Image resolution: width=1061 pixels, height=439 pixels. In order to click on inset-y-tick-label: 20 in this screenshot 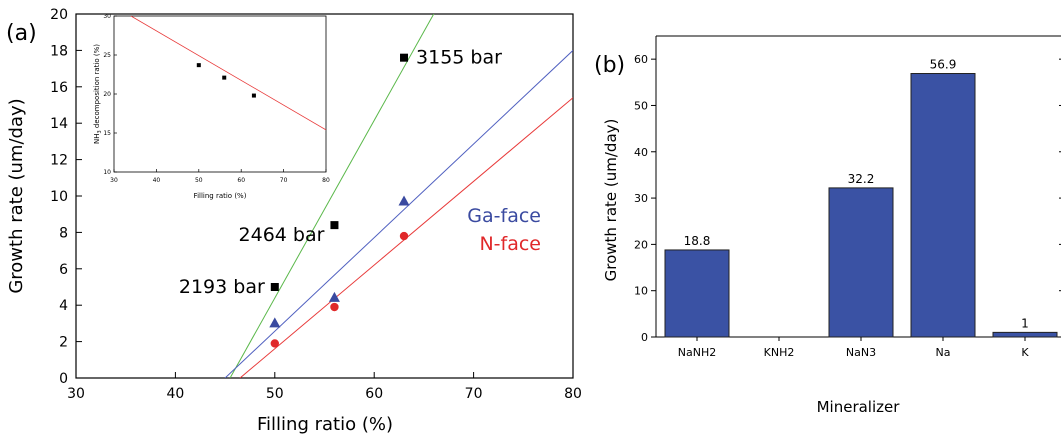, I will do `click(107, 94)`.